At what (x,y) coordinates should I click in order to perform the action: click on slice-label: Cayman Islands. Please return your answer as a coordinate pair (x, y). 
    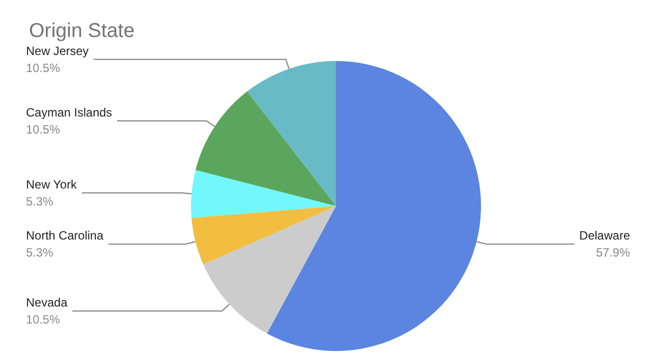
    Looking at the image, I should click on (69, 112).